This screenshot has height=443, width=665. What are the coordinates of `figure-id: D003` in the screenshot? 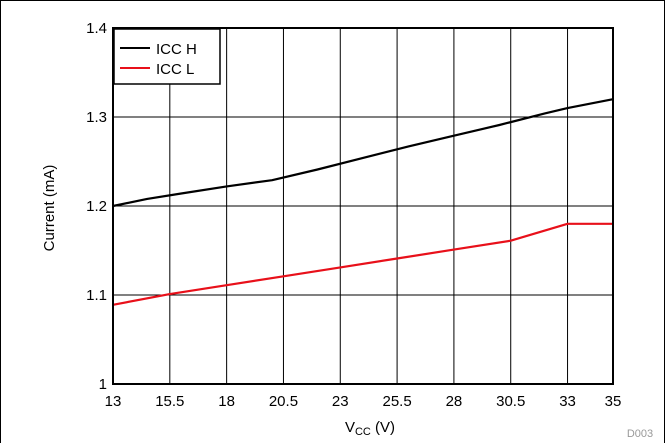 It's located at (640, 434).